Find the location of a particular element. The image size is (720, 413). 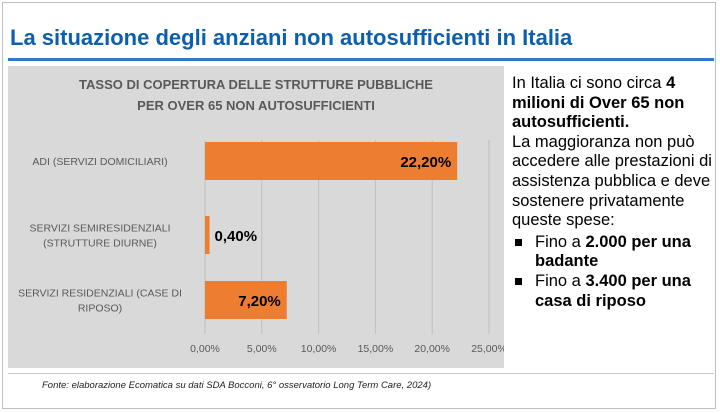

category-label: (STRUTTURE DIURNE) is located at coordinates (100, 244).